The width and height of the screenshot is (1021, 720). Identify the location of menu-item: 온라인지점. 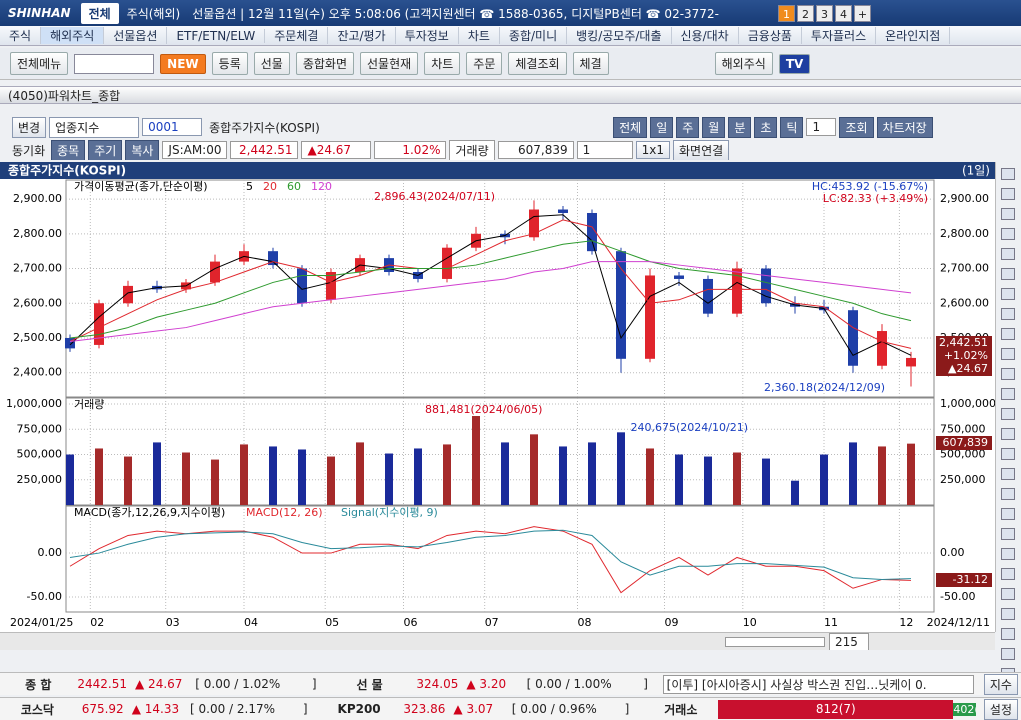
(913, 35).